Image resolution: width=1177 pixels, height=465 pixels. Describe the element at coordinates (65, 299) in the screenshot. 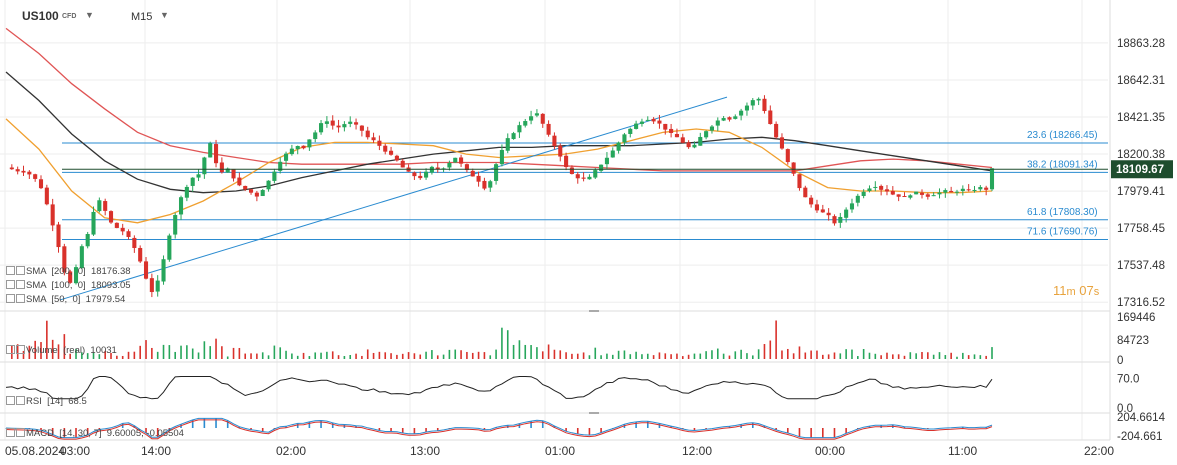

I see `sma50-legend: SMA [50, 0] 17979.54` at that location.